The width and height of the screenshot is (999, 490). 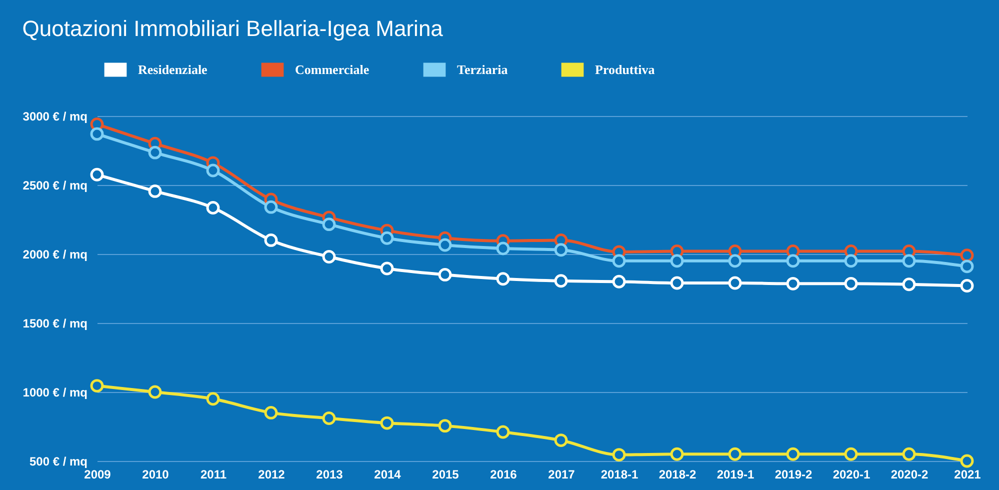 What do you see at coordinates (55, 323) in the screenshot?
I see `y-tick-label: 1500 € / mq` at bounding box center [55, 323].